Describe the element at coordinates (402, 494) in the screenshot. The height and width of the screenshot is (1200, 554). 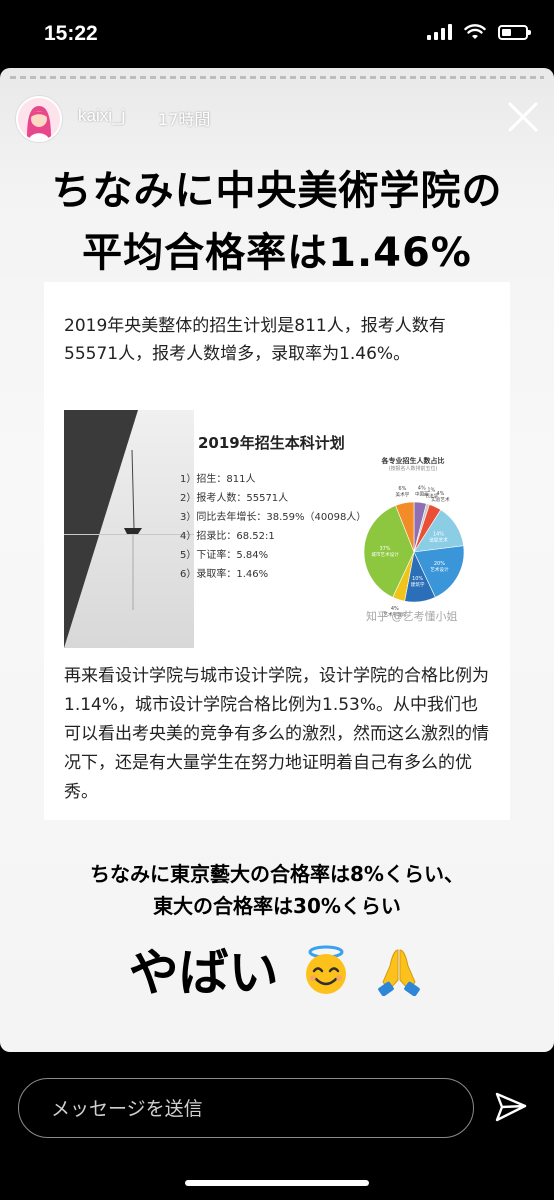
I see `pie-label-name-8: 美术学` at that location.